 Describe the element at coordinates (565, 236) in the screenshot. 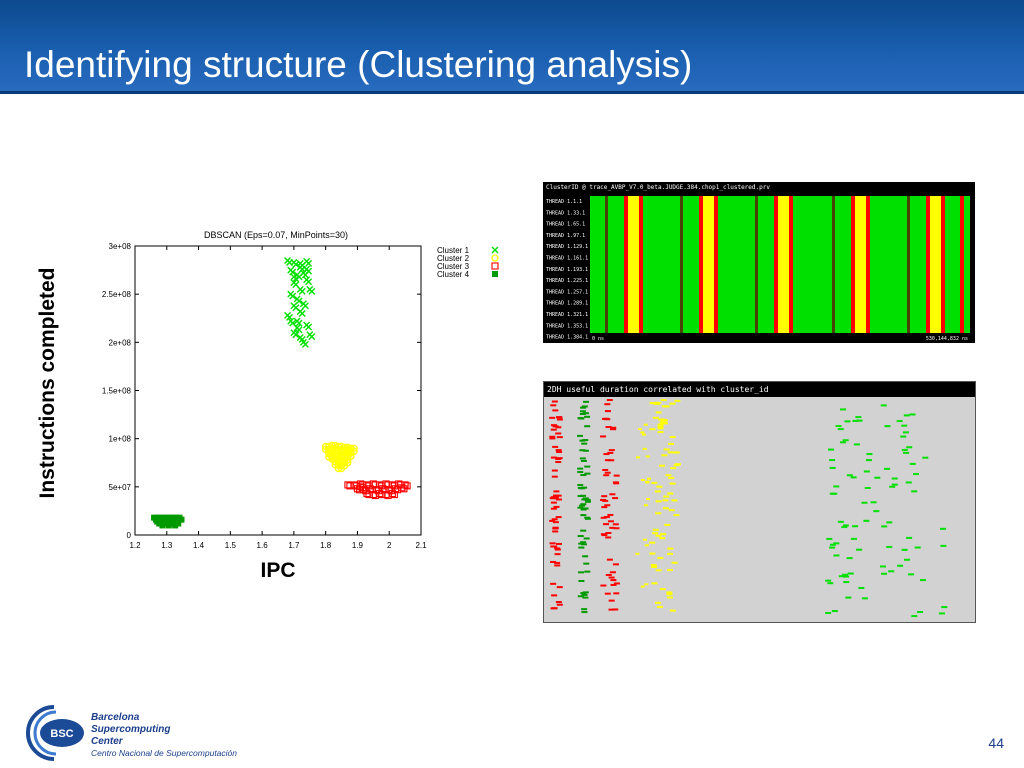

I see `thread-label: THREAD 1.97.1` at that location.